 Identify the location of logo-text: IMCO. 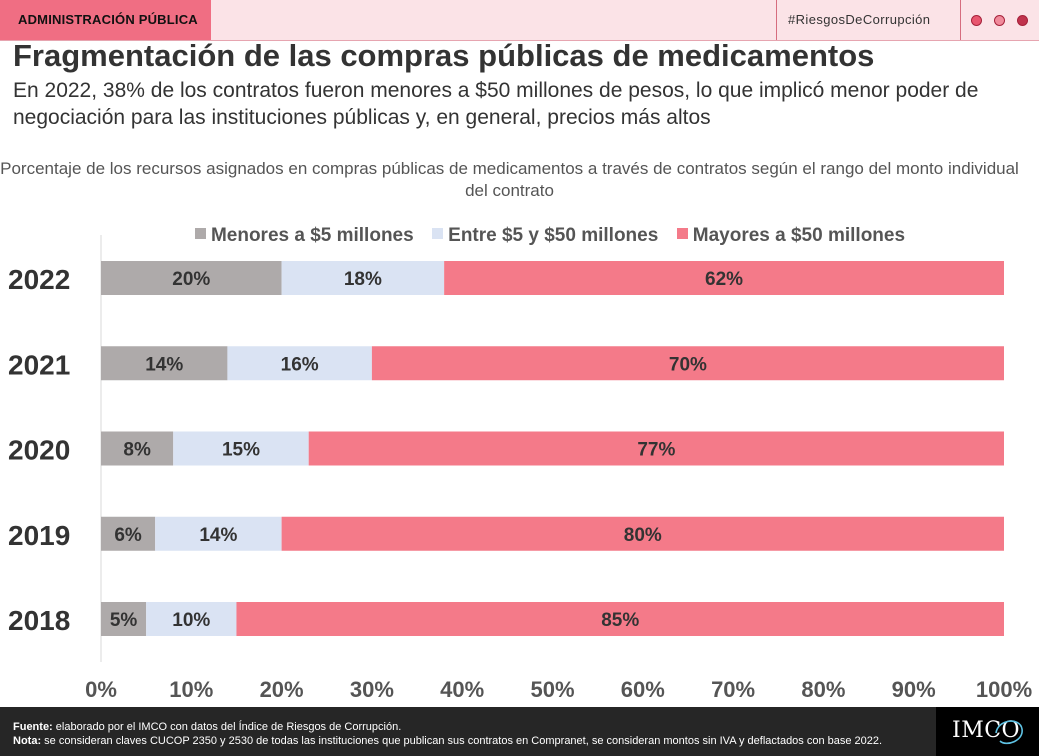
(986, 730).